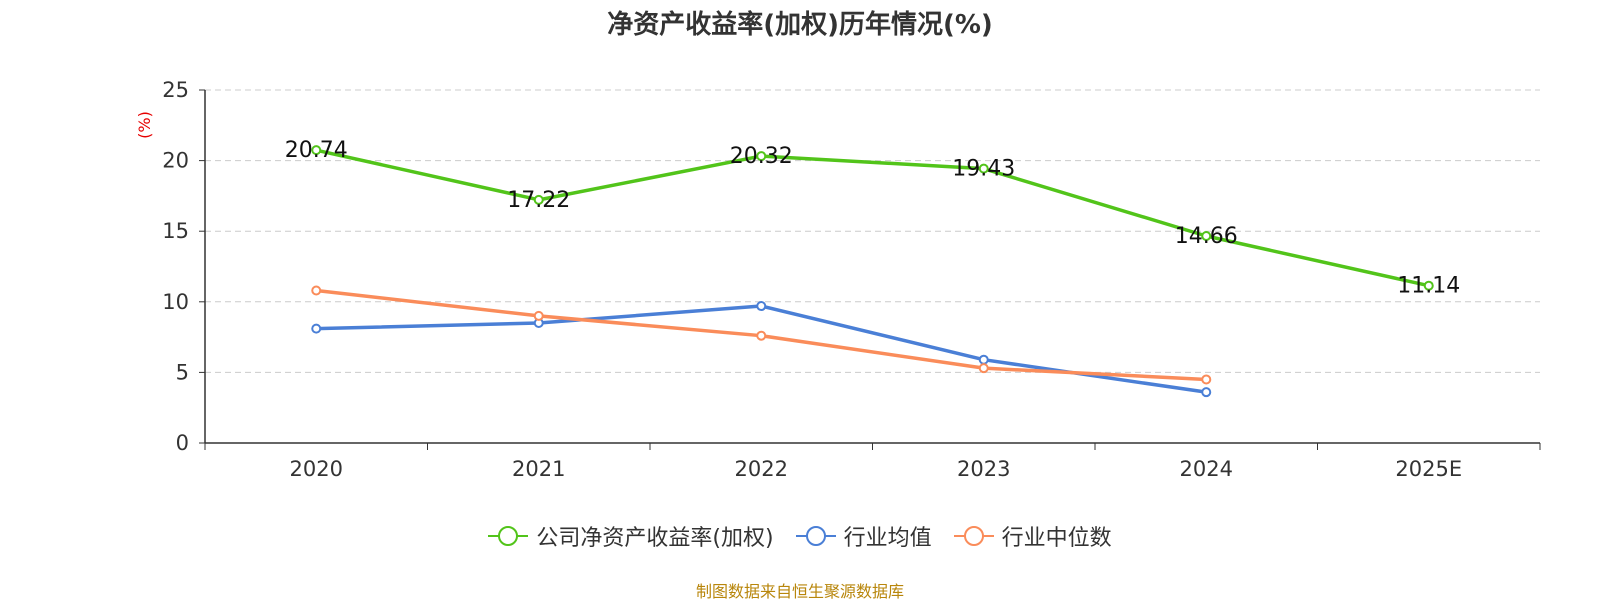 Image resolution: width=1600 pixels, height=602 pixels. What do you see at coordinates (175, 231) in the screenshot?
I see `y-tick-label: 15` at bounding box center [175, 231].